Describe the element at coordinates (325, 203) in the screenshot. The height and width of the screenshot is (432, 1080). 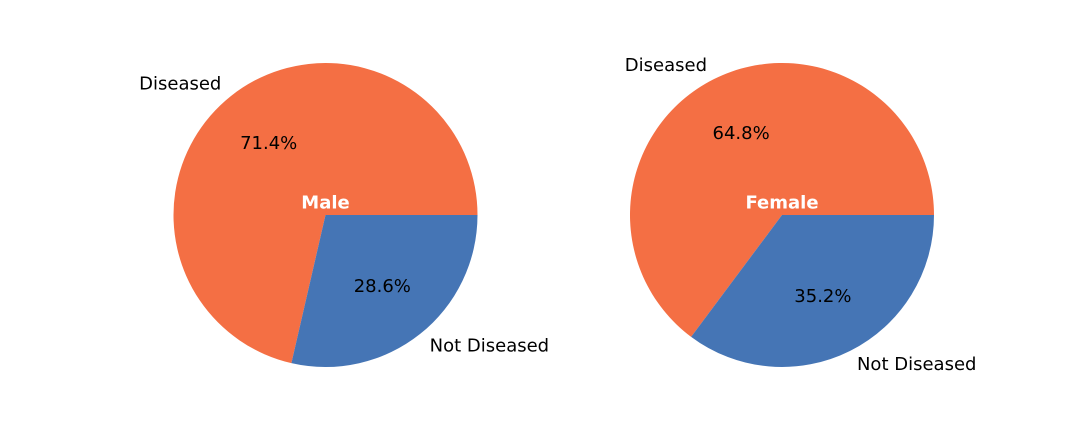
I see `chart-title: Male` at that location.